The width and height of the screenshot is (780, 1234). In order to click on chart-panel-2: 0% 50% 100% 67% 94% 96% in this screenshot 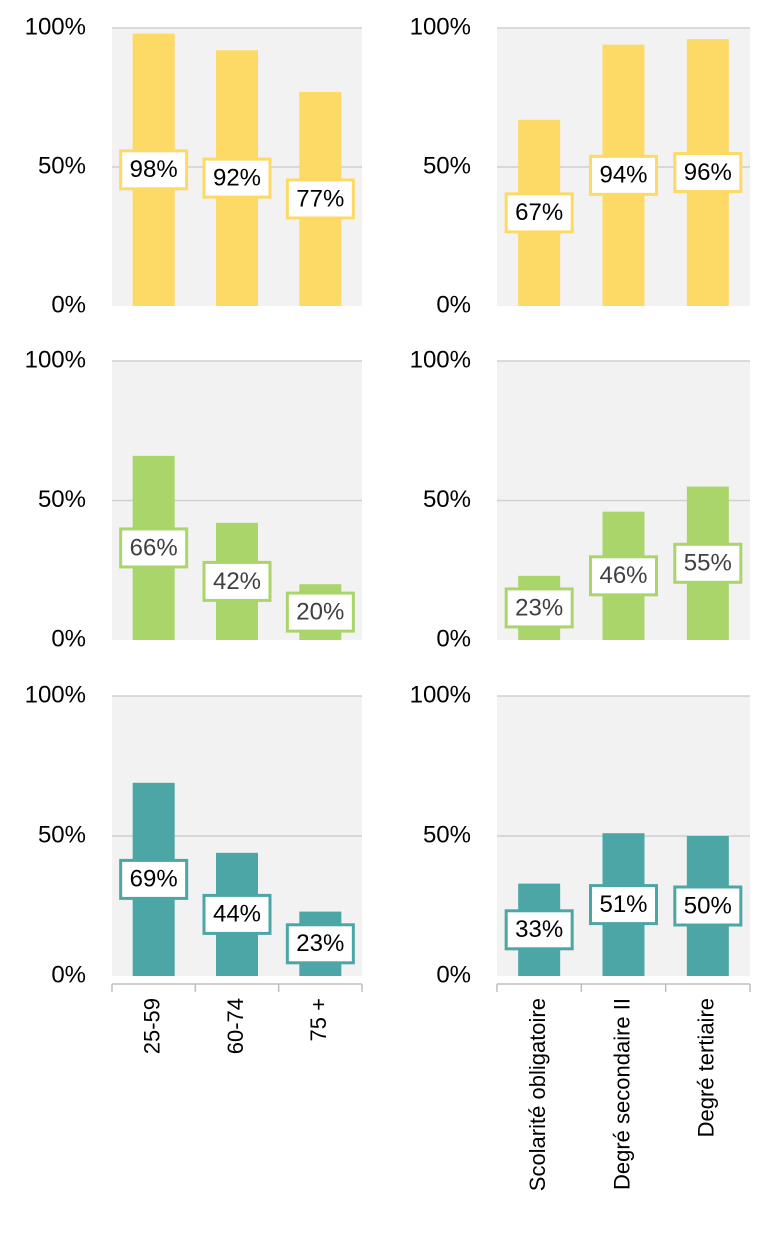, I will do `click(580, 165)`.